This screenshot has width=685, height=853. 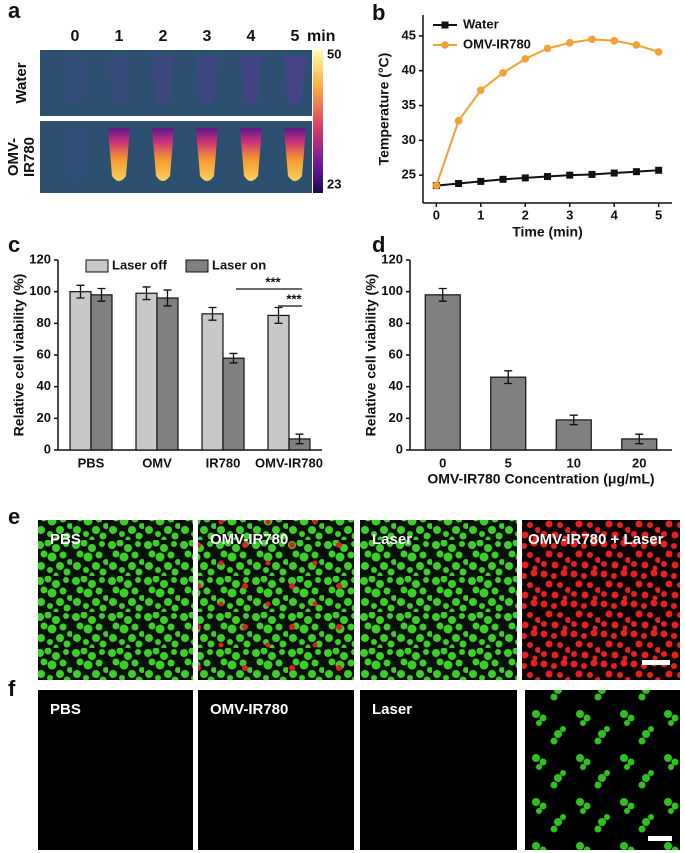 What do you see at coordinates (409, 104) in the screenshot?
I see `y-tick-label: 35` at bounding box center [409, 104].